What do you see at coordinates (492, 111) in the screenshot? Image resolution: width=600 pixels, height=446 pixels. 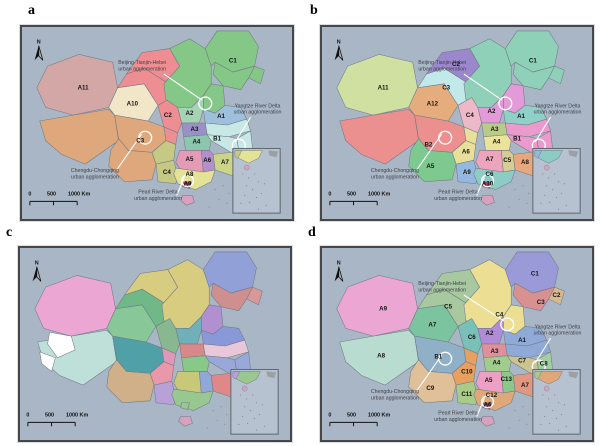 I see `region-label-A2: A2` at bounding box center [492, 111].